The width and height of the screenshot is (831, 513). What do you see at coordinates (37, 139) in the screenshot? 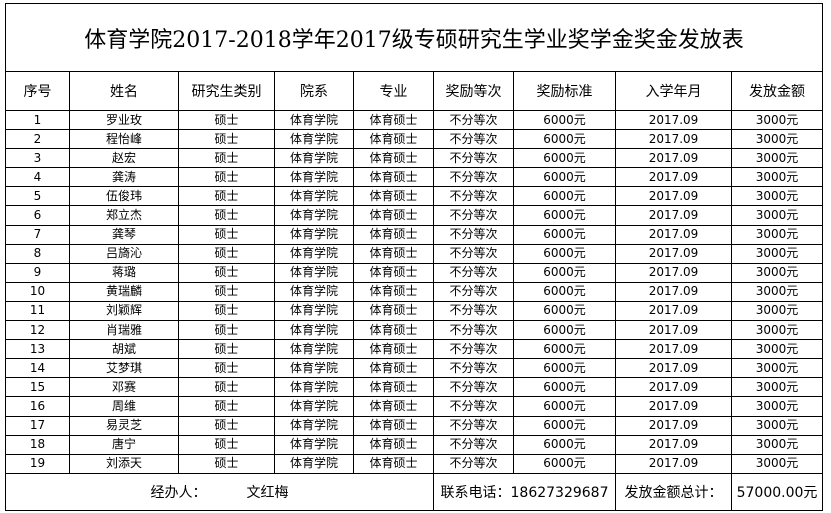
I see `table-cell: 2` at bounding box center [37, 139].